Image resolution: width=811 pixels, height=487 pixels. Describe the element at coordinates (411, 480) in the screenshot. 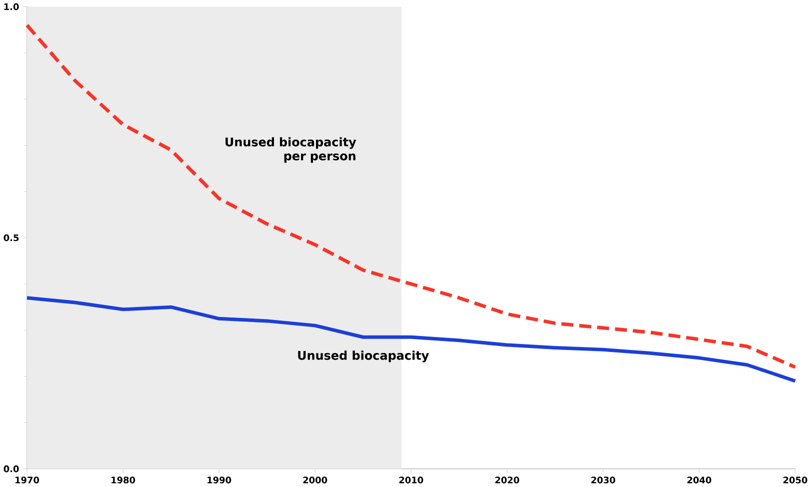

I see `x-tick-label: 2010` at that location.